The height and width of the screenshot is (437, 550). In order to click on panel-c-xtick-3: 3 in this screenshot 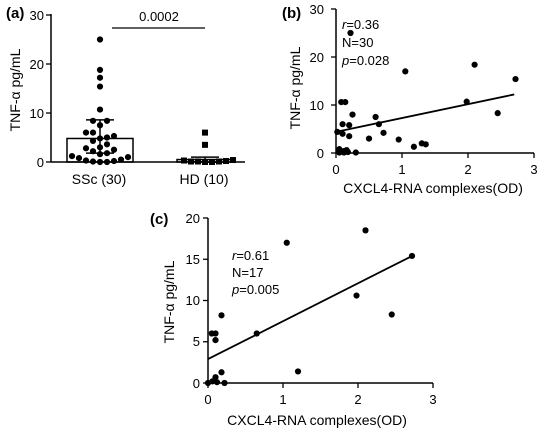, I will do `click(432, 399)`.